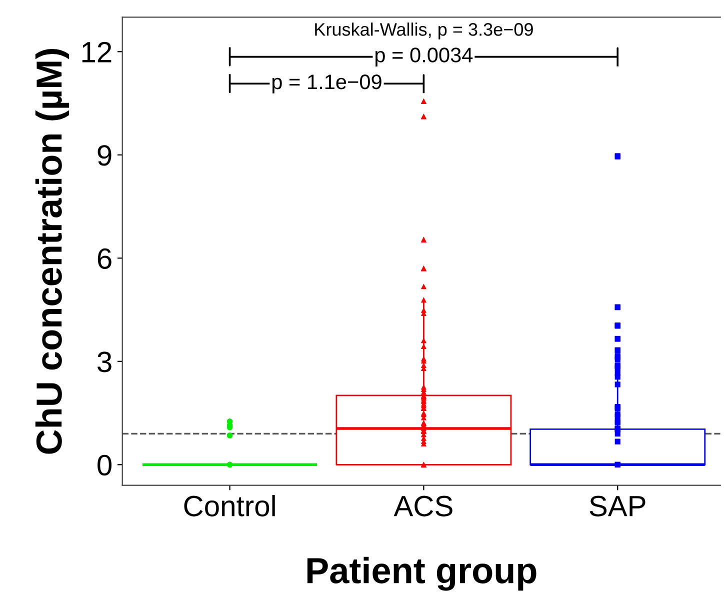 The width and height of the screenshot is (724, 594). I want to click on y-axis-title: ChU concentration (µM), so click(52, 251).